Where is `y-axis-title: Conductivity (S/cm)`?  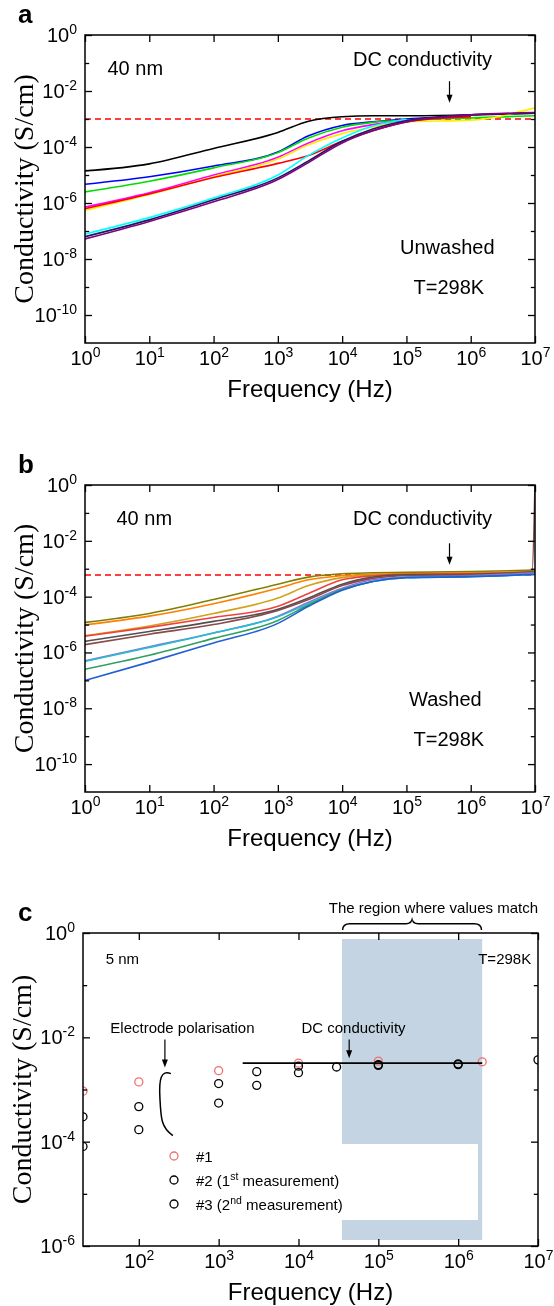
y-axis-title: Conductivity (S/cm) is located at coordinates (21, 1089).